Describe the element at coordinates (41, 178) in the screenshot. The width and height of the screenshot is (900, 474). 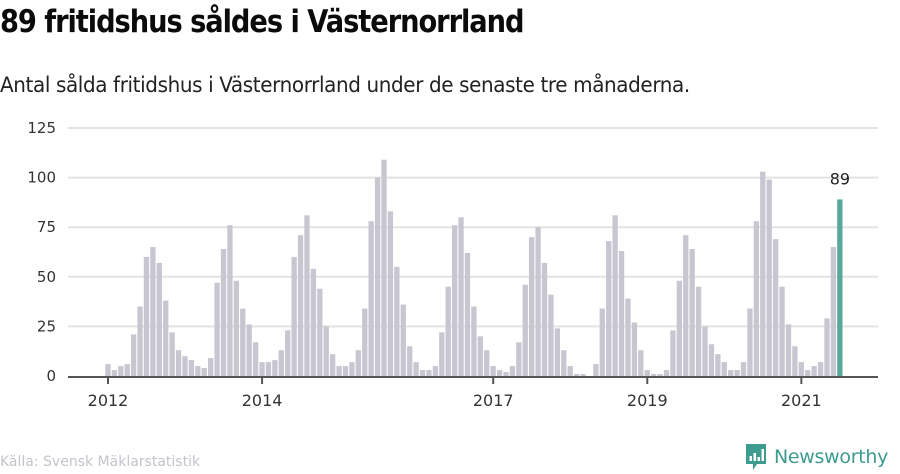
I see `y-tick-label: 100` at that location.